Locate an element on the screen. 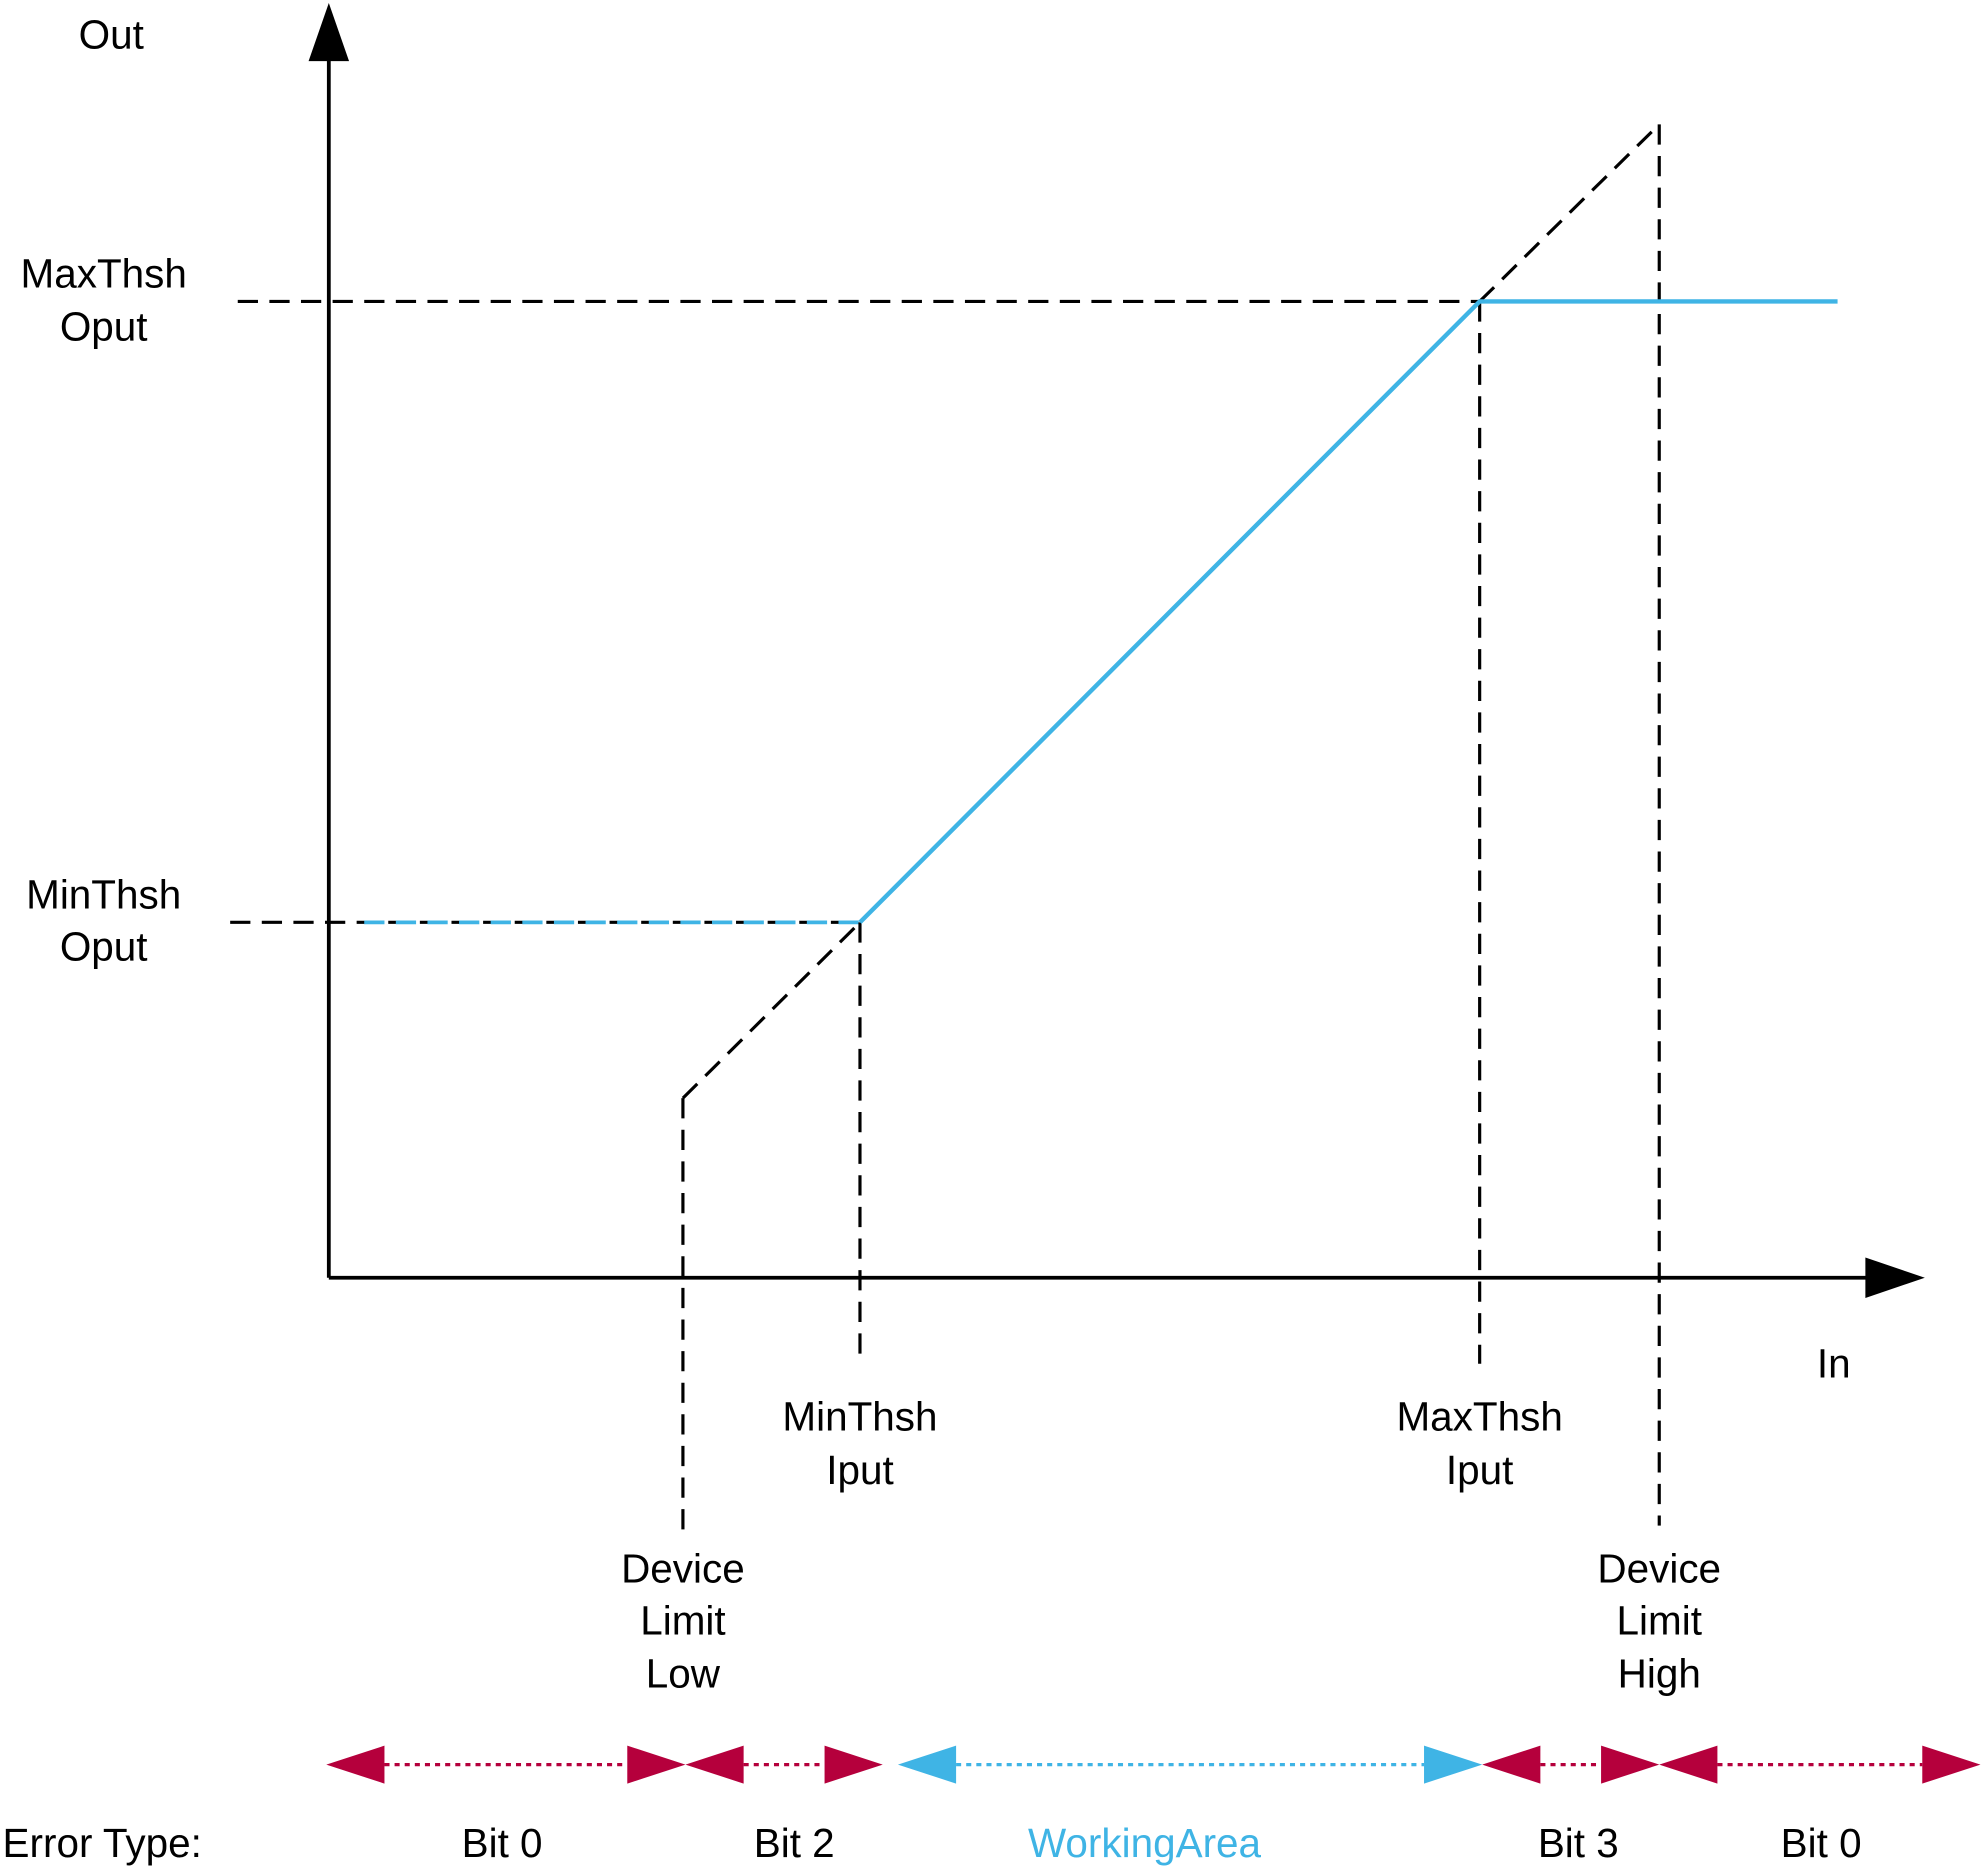  zone-label: WorkingArea is located at coordinates (1145, 1843).